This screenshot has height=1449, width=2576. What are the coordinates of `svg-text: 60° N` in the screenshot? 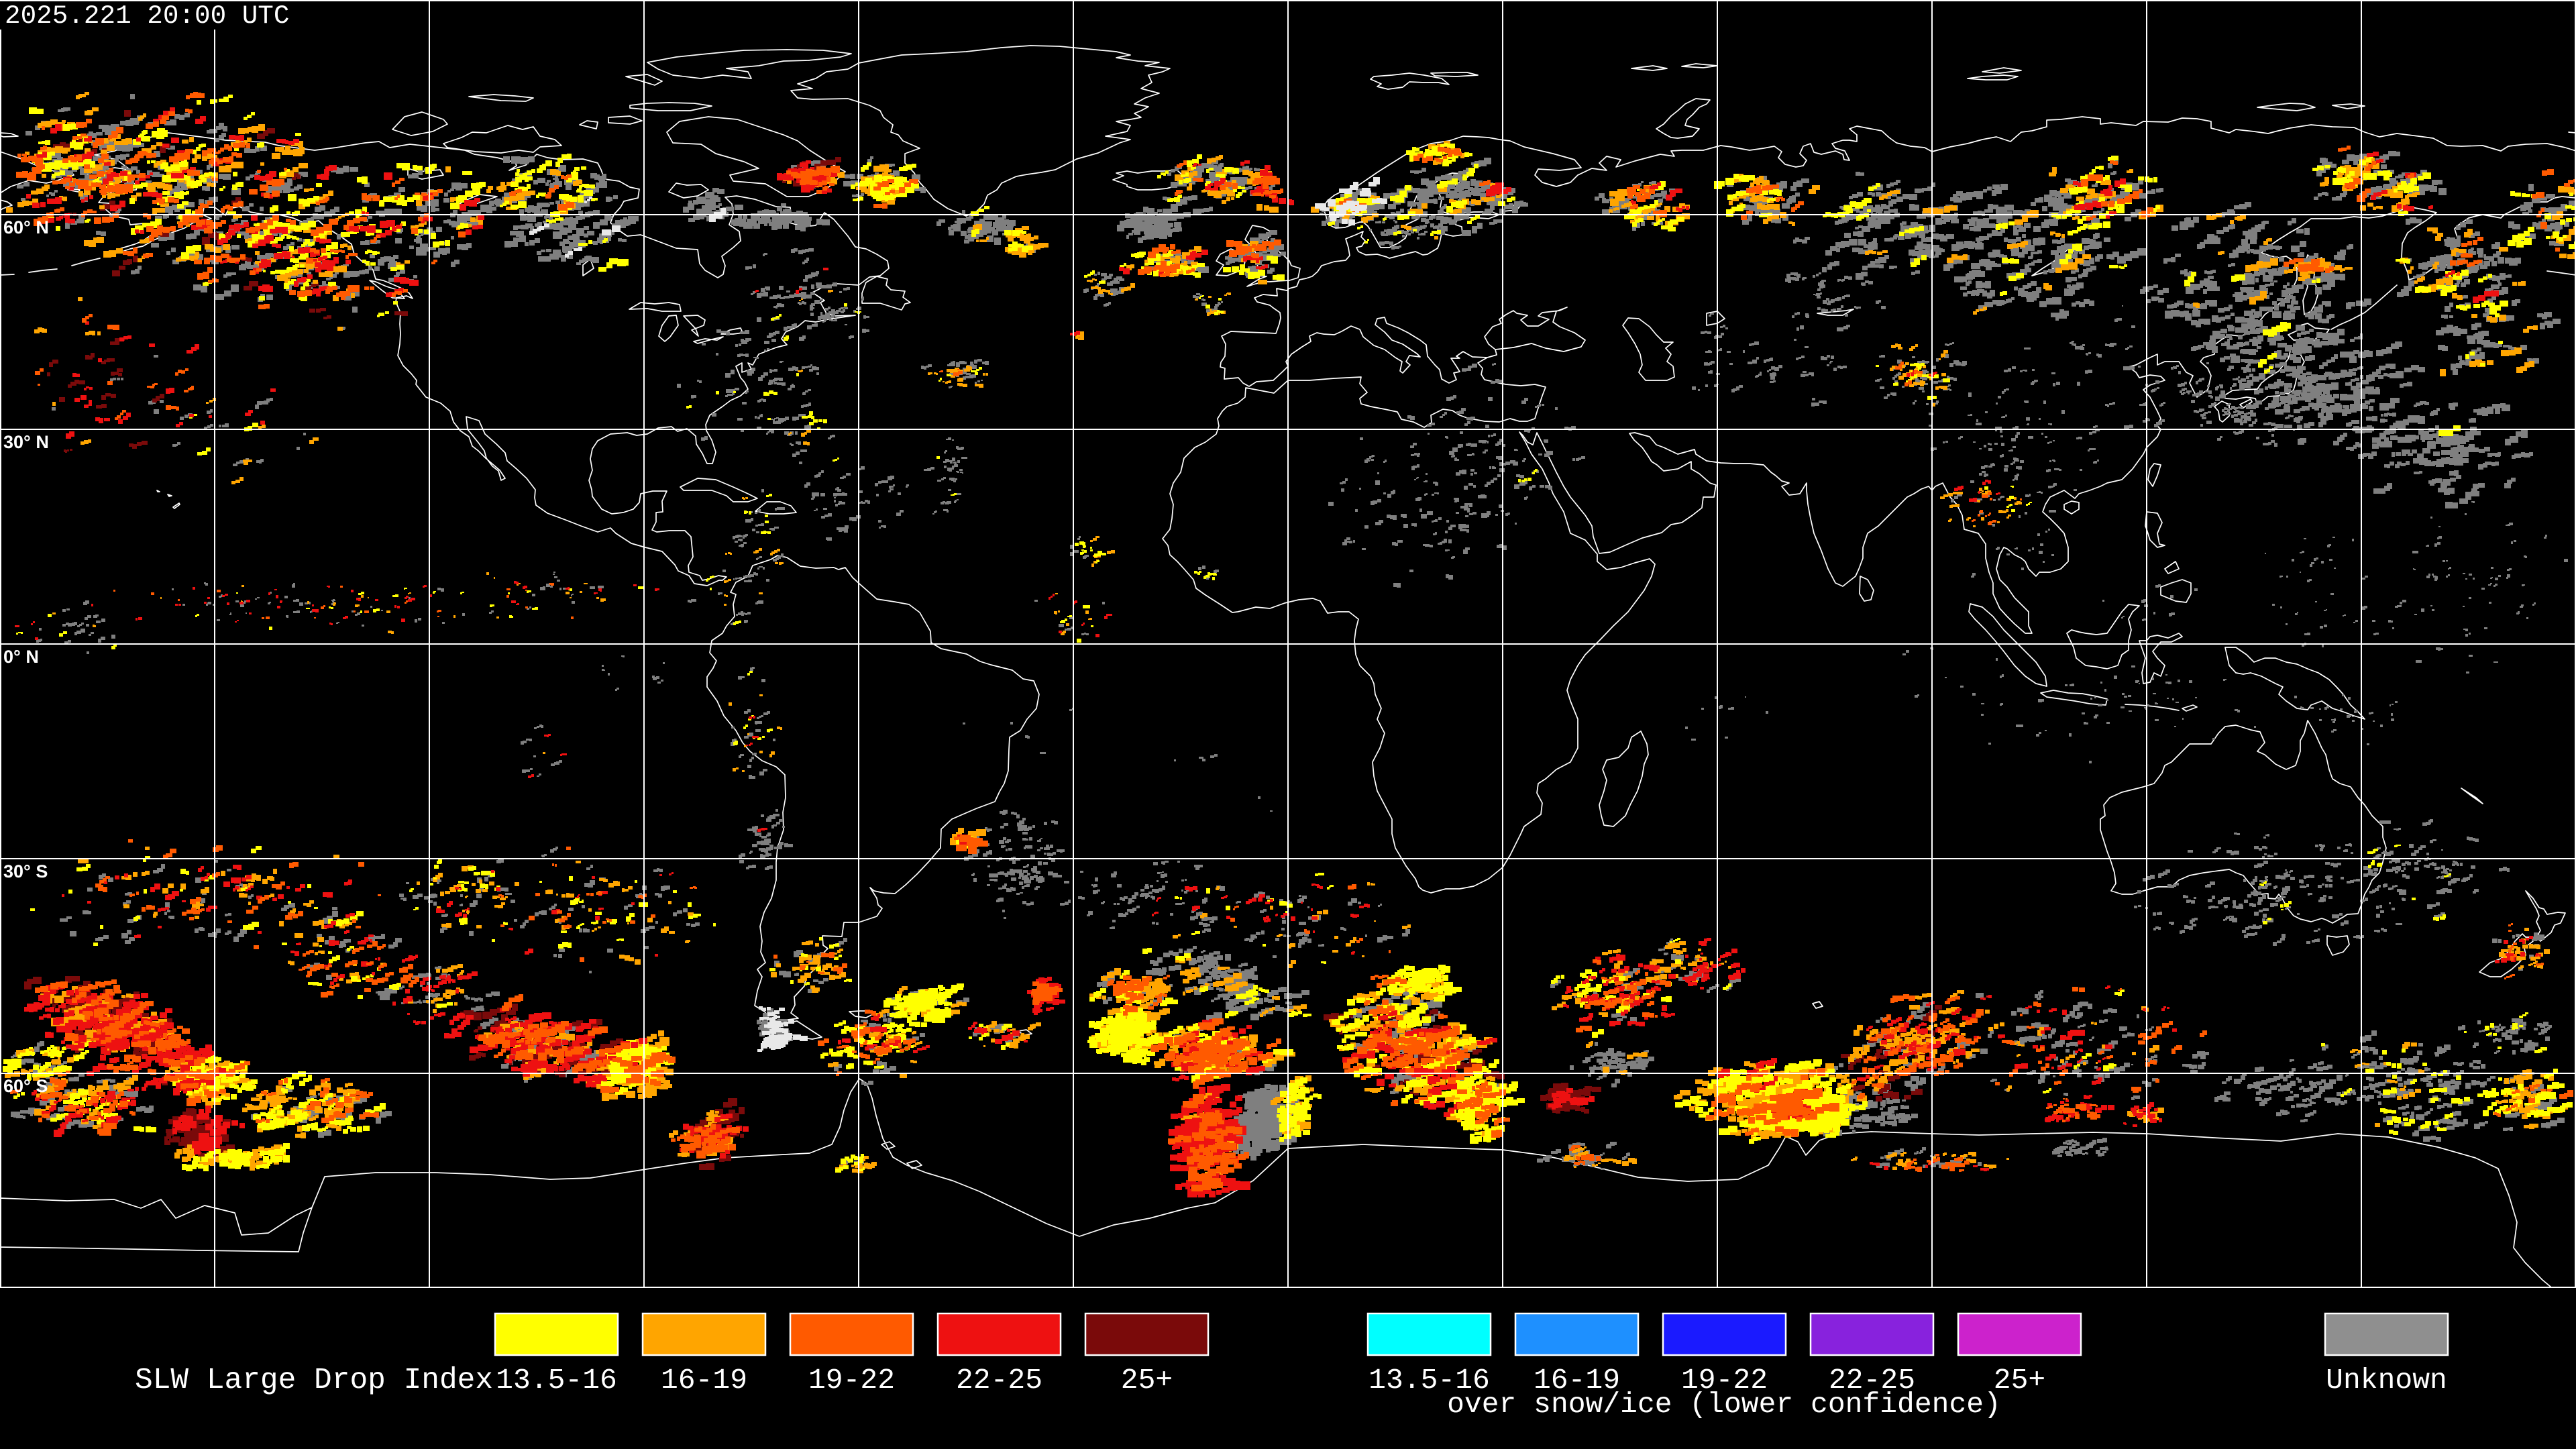 It's located at (26, 227).